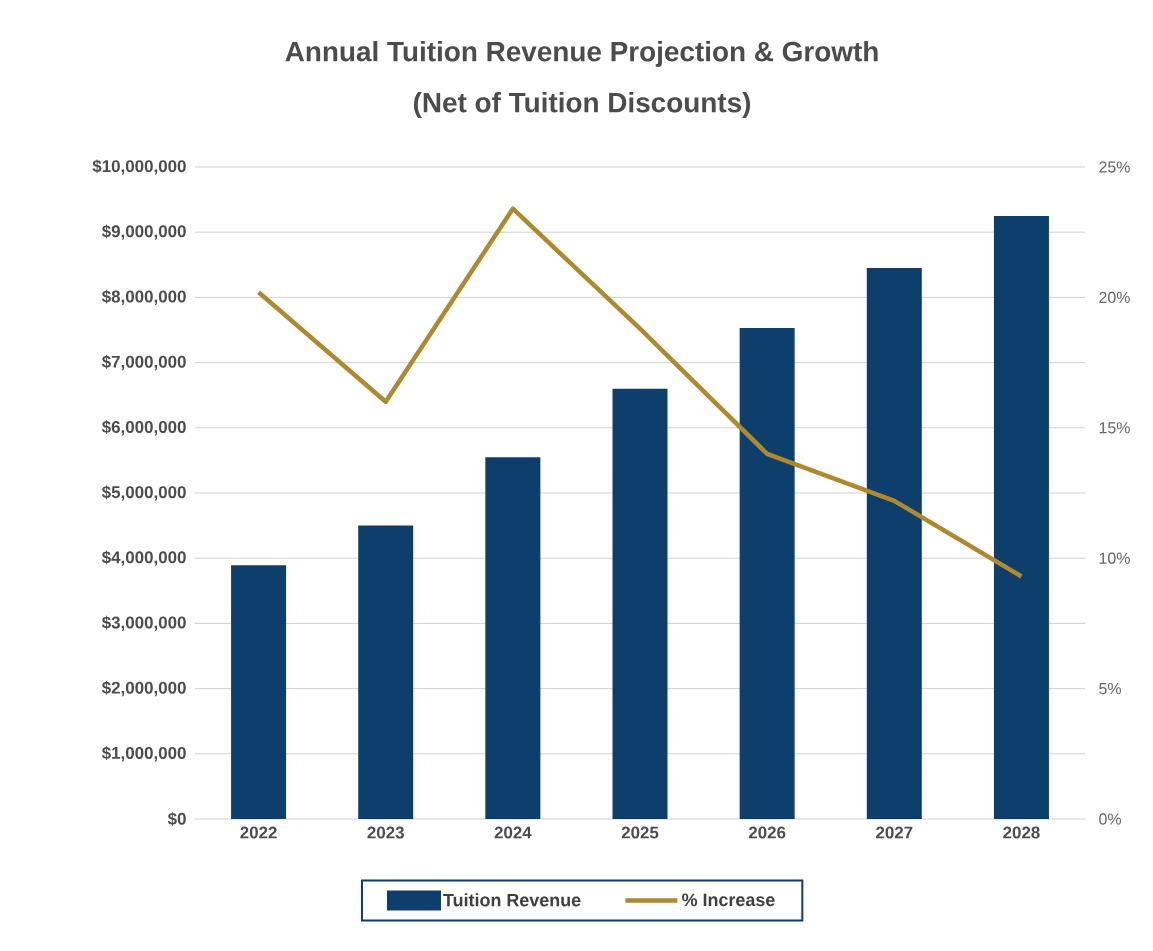  Describe the element at coordinates (143, 558) in the screenshot. I see `y-tick-label: $4,000,000` at that location.